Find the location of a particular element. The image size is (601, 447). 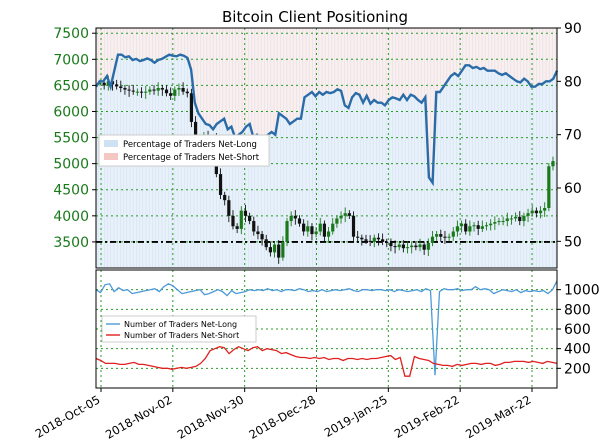

left-tick-label: 6000 is located at coordinates (71, 112).